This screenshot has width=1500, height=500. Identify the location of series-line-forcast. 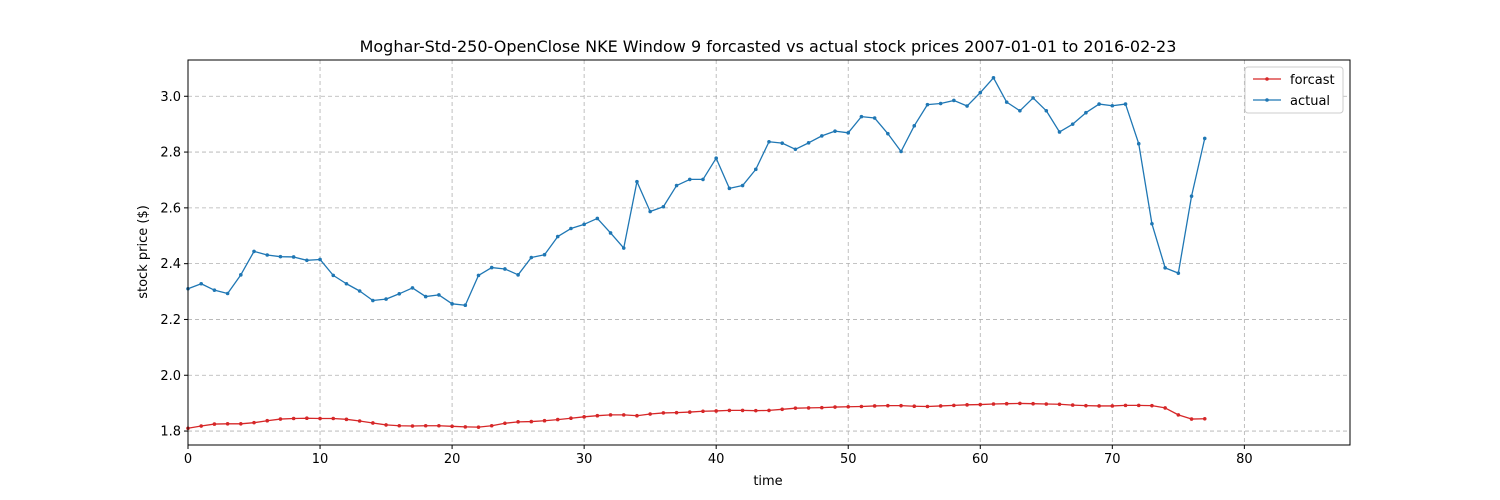
(696, 415).